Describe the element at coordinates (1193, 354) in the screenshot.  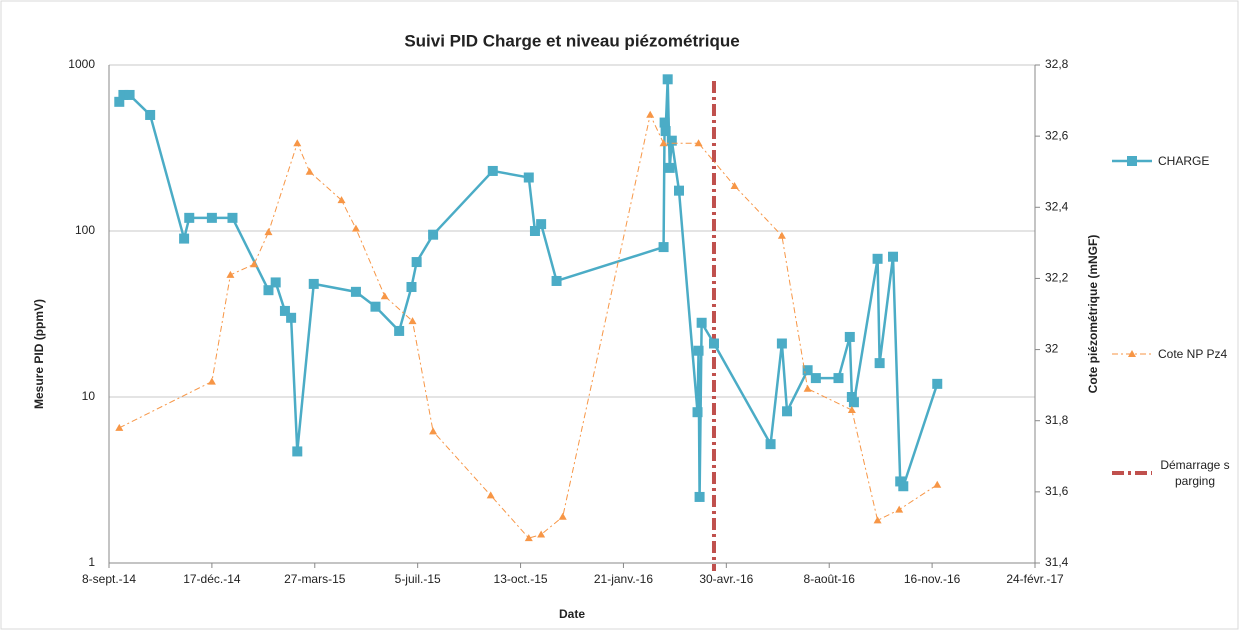
I see `legend-label: Cote NP Pz4` at that location.